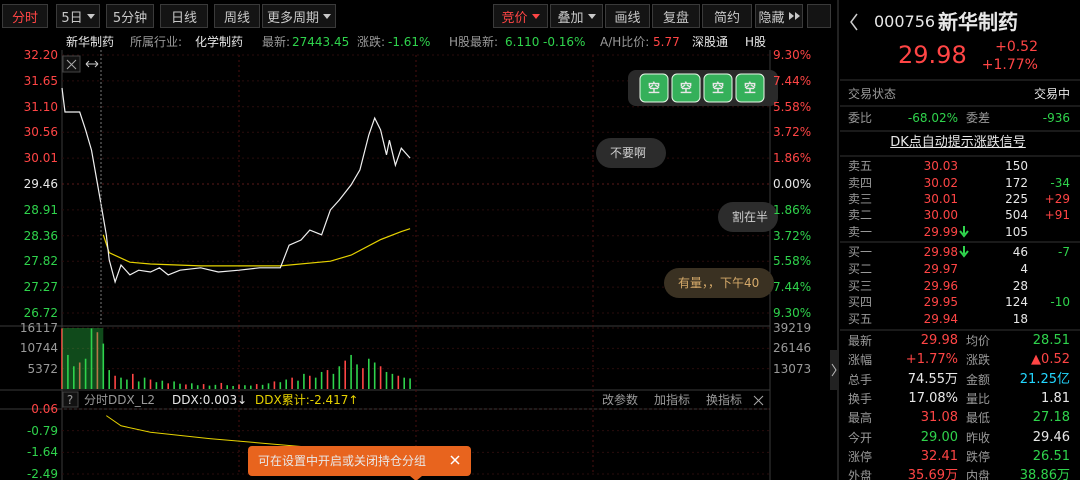 The width and height of the screenshot is (1080, 480). What do you see at coordinates (860, 379) in the screenshot?
I see `stat-label: 总手` at bounding box center [860, 379].